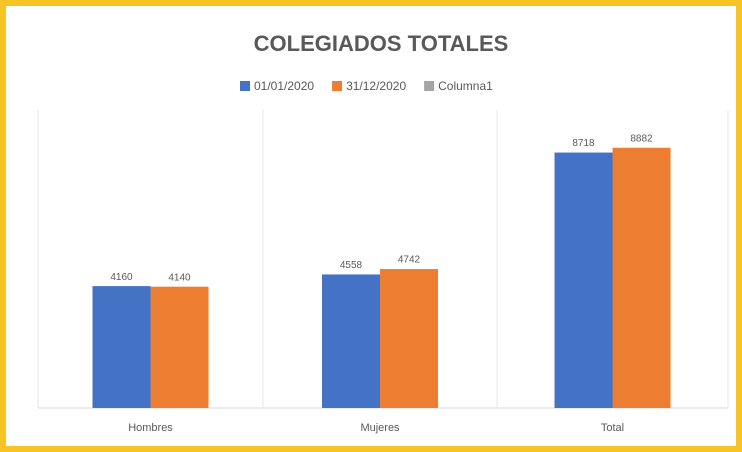 The height and width of the screenshot is (452, 742). I want to click on legend-label: 01/01/2020, so click(284, 86).